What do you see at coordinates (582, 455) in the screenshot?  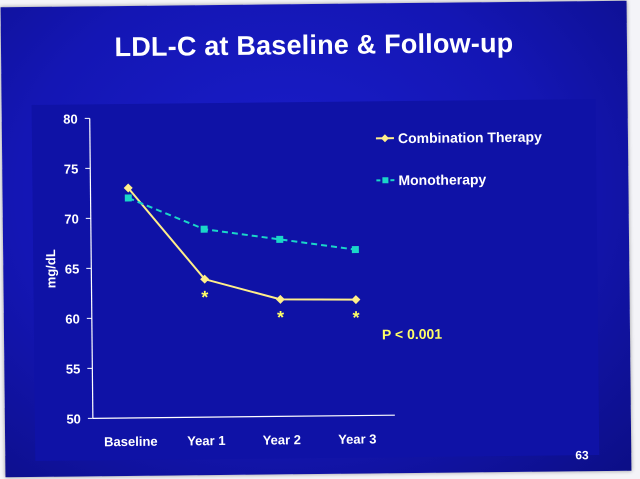 I see `slide-number: 63` at bounding box center [582, 455].